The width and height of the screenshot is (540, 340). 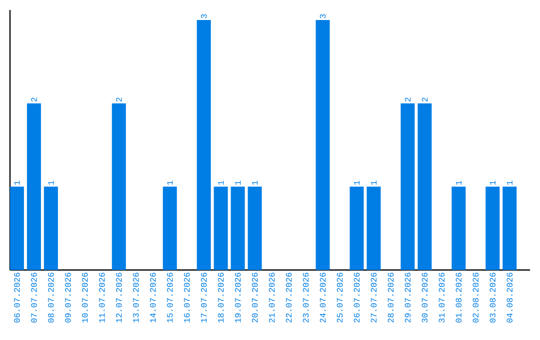 I want to click on x-tick-label: 12.07.2026, so click(x=119, y=297).